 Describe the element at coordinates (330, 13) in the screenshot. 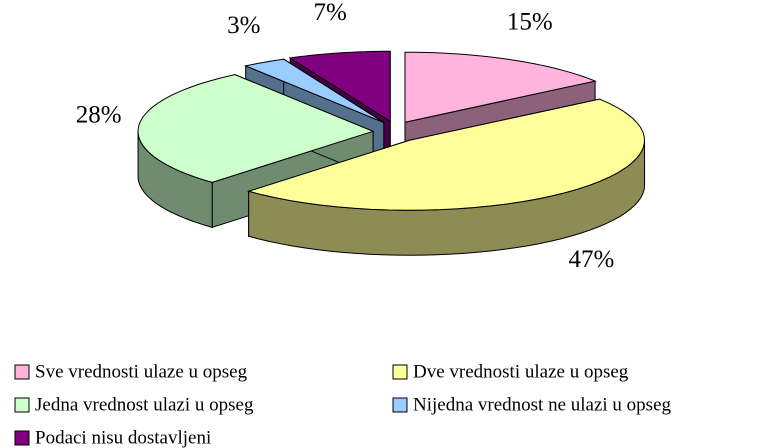

I see `data-label: 7%` at that location.